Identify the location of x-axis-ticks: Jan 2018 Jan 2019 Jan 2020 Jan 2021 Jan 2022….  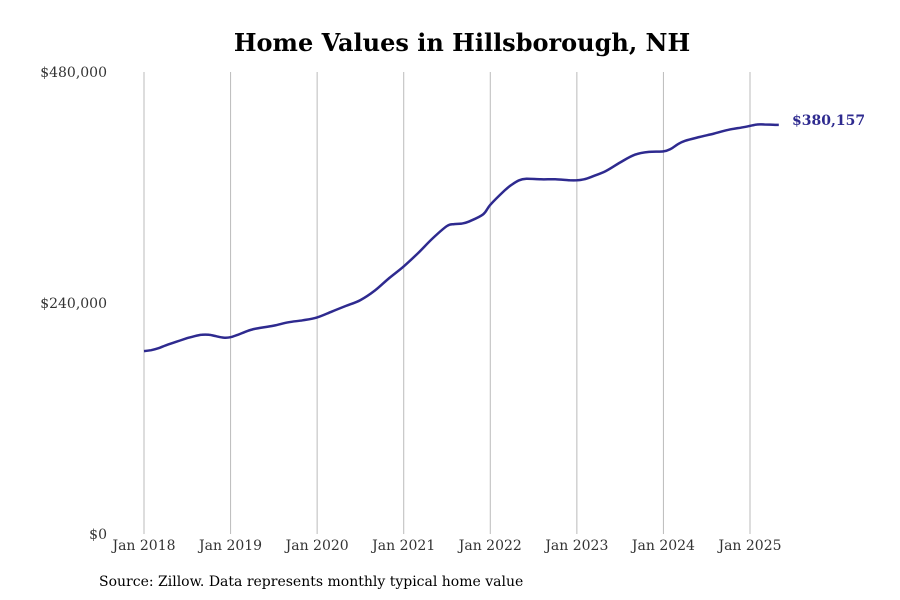
(445, 546).